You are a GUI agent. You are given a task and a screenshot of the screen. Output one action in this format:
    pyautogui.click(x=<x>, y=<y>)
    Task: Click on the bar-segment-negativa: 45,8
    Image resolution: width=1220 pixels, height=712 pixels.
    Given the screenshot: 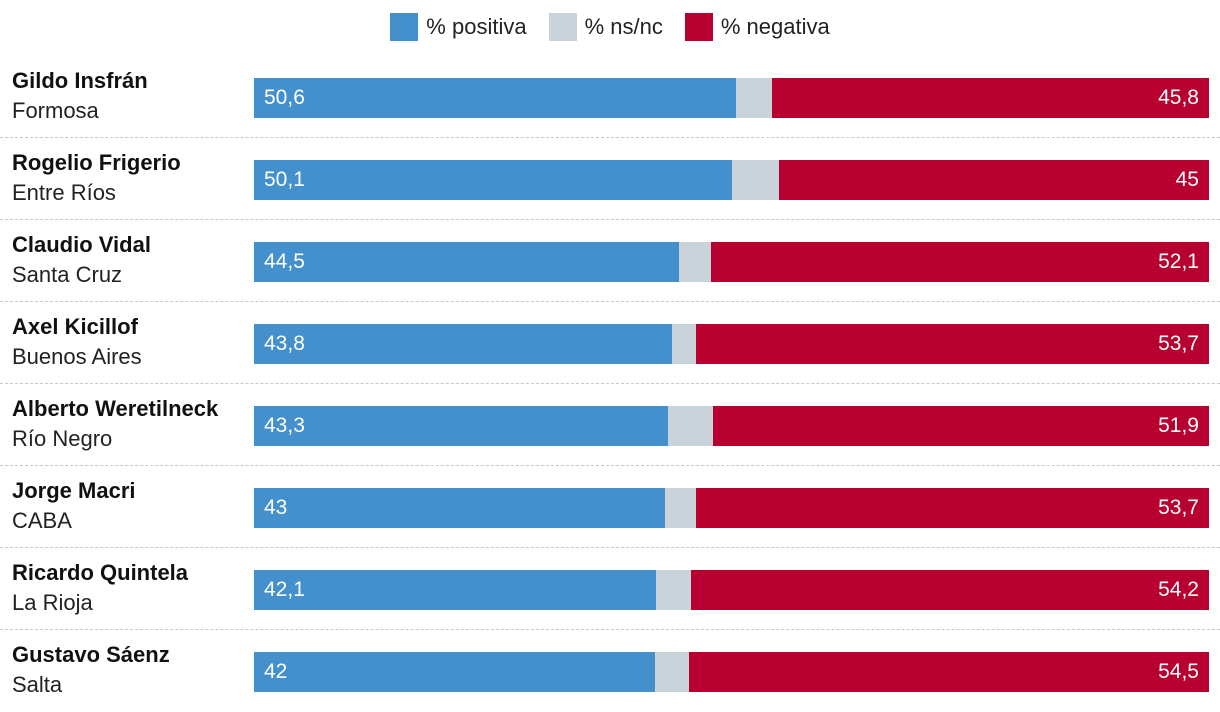 What is the action you would take?
    pyautogui.click(x=990, y=98)
    